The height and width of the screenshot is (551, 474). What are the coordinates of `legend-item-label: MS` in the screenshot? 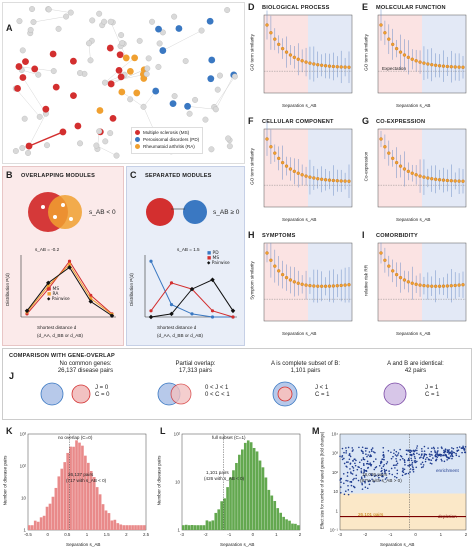 It's located at (216, 258).